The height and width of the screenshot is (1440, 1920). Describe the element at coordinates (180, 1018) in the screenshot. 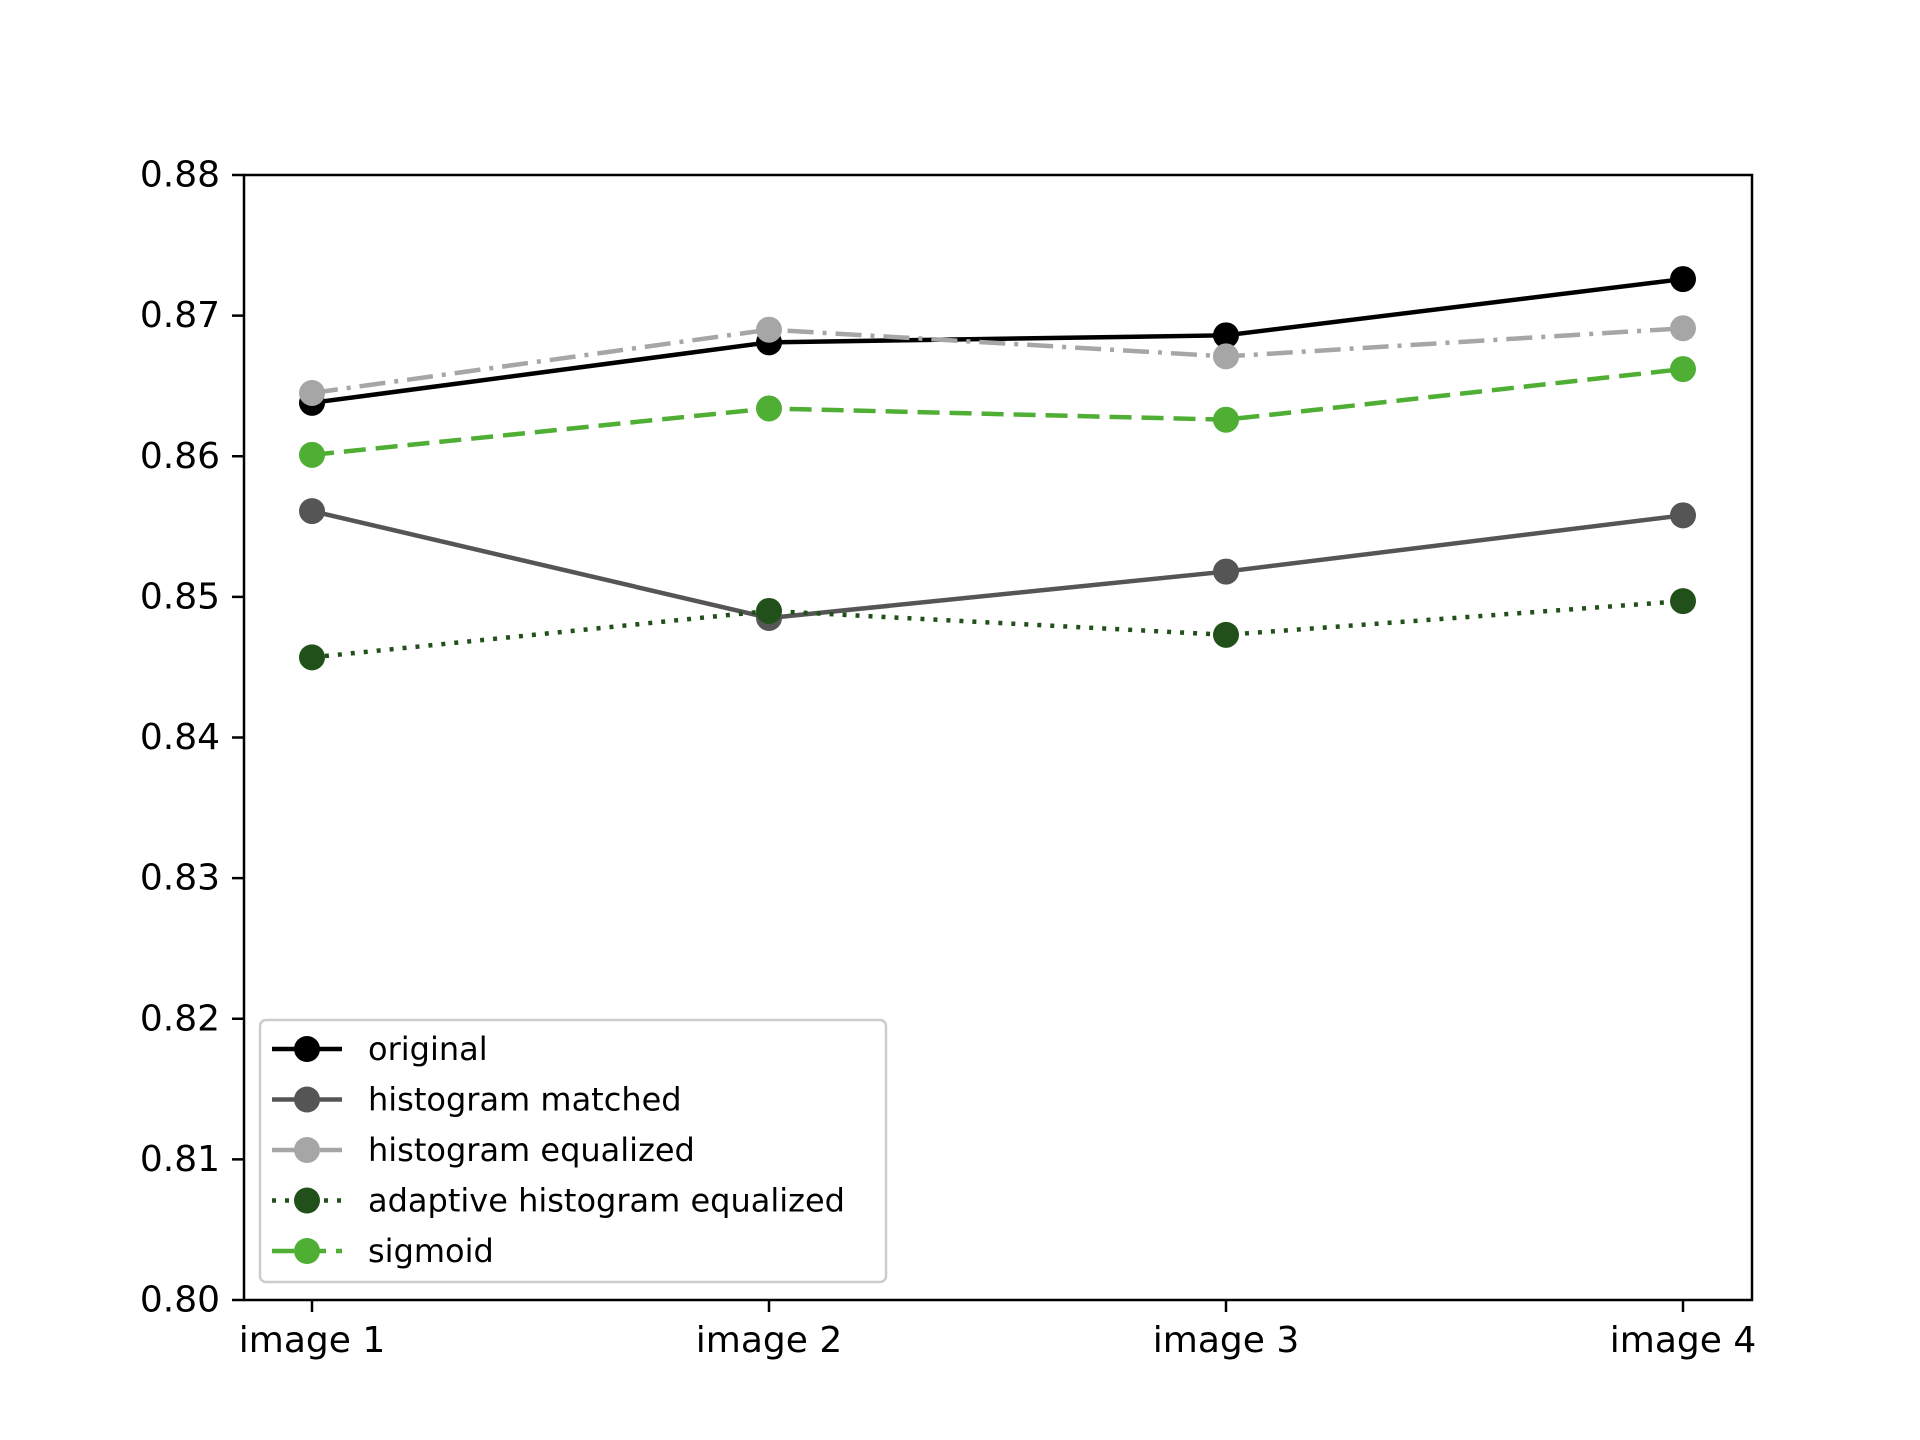

I see `y-tick-label: 0.82` at that location.